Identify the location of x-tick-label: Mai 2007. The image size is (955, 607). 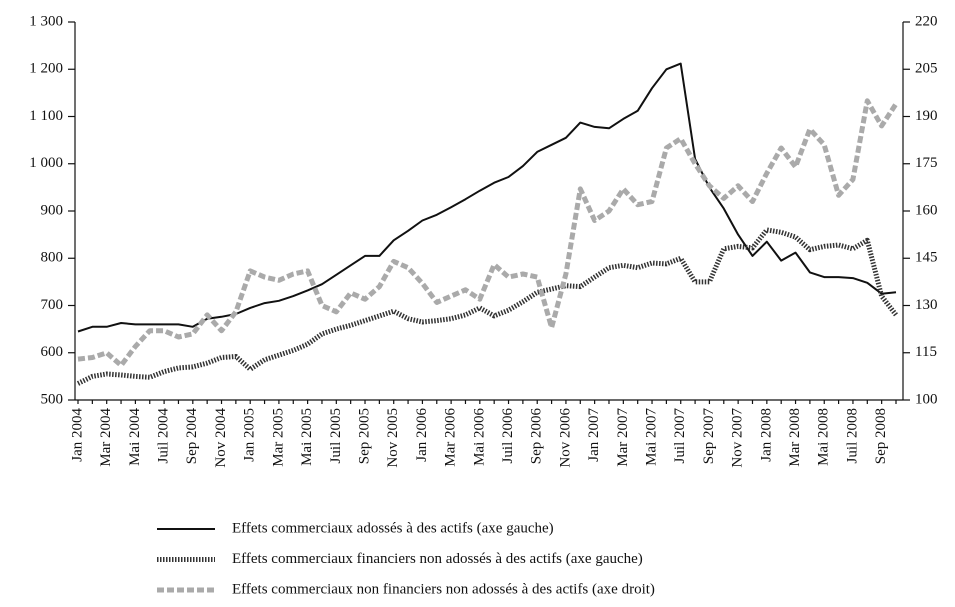
(651, 437).